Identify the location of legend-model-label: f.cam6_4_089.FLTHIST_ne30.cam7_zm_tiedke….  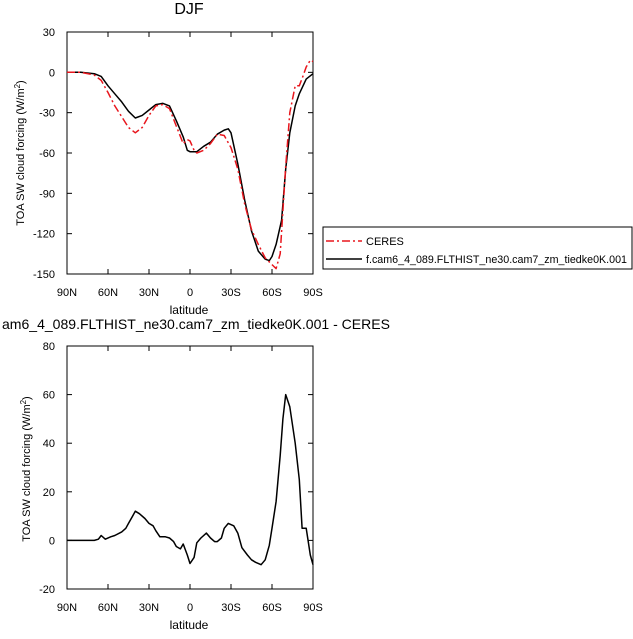
(496, 260).